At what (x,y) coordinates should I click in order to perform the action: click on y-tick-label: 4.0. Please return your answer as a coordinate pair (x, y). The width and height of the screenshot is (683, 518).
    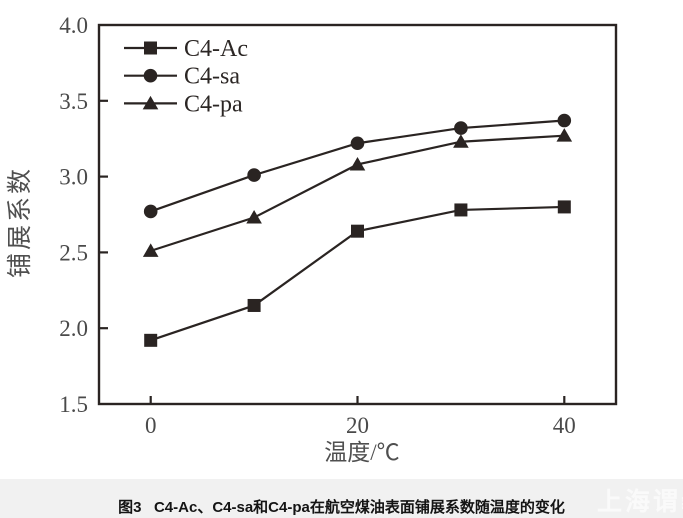
    Looking at the image, I should click on (73, 25).